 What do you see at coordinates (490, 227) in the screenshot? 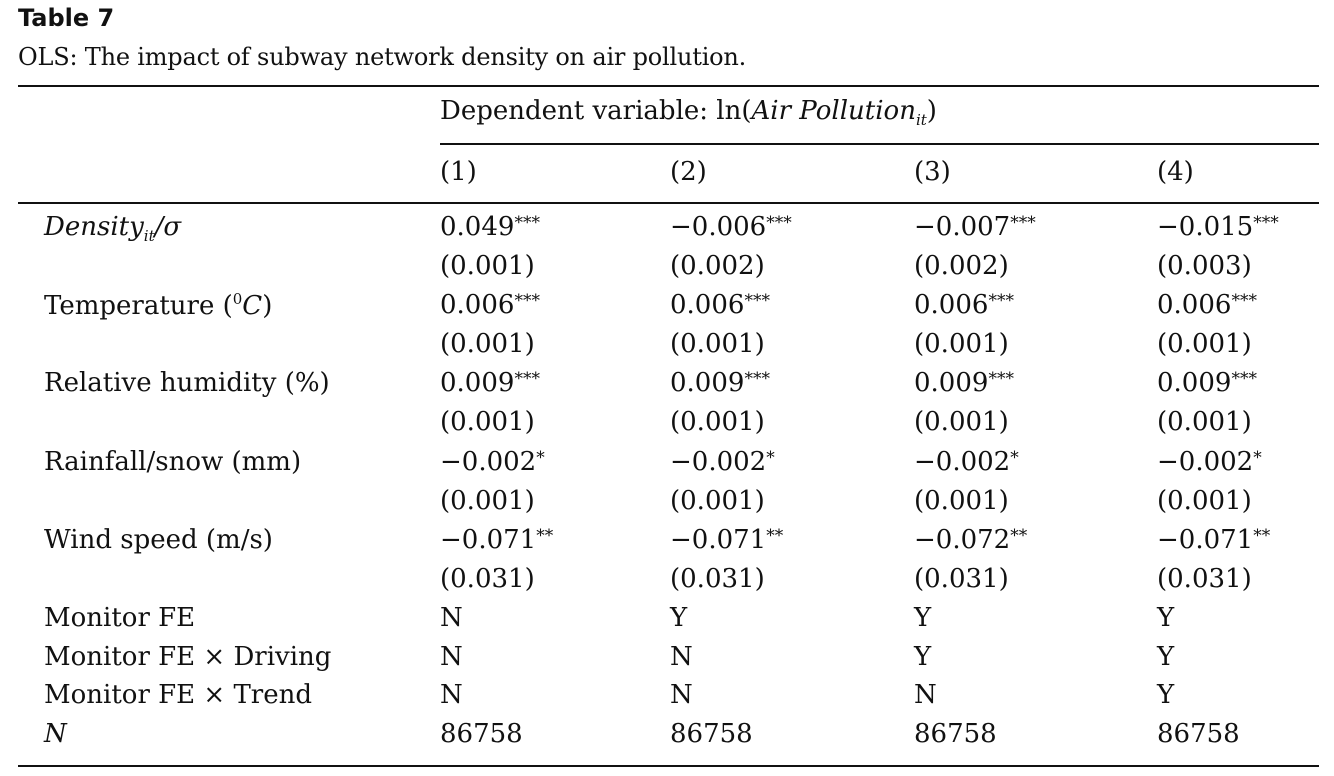
I see `cell-density-1: 0.049***` at bounding box center [490, 227].